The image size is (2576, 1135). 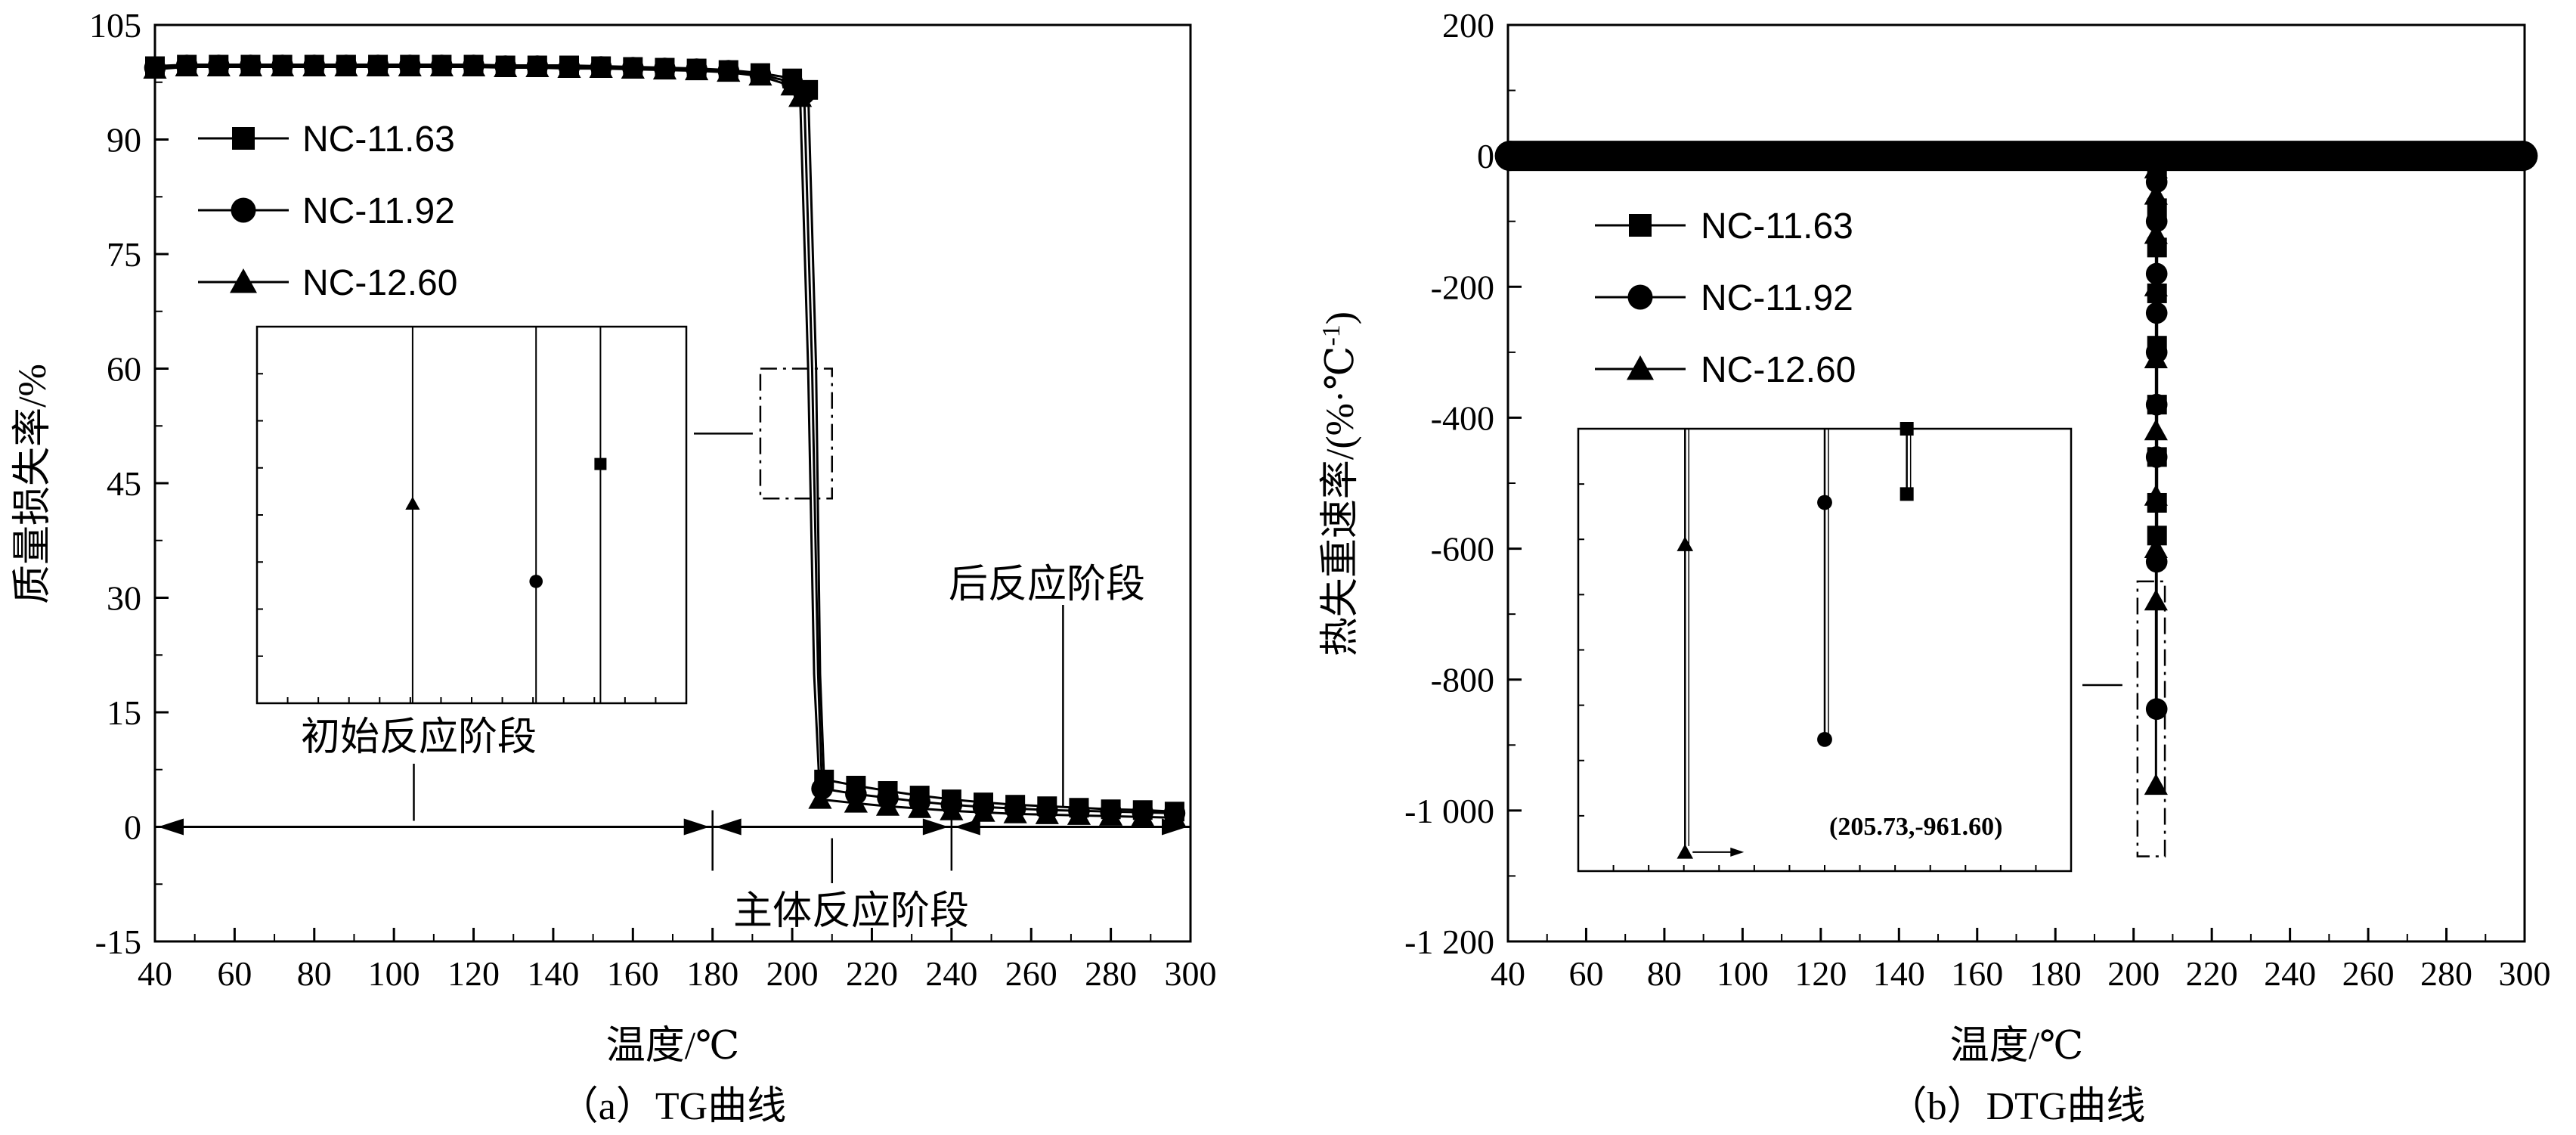 What do you see at coordinates (118, 942) in the screenshot?
I see `y-tick-label: -15` at bounding box center [118, 942].